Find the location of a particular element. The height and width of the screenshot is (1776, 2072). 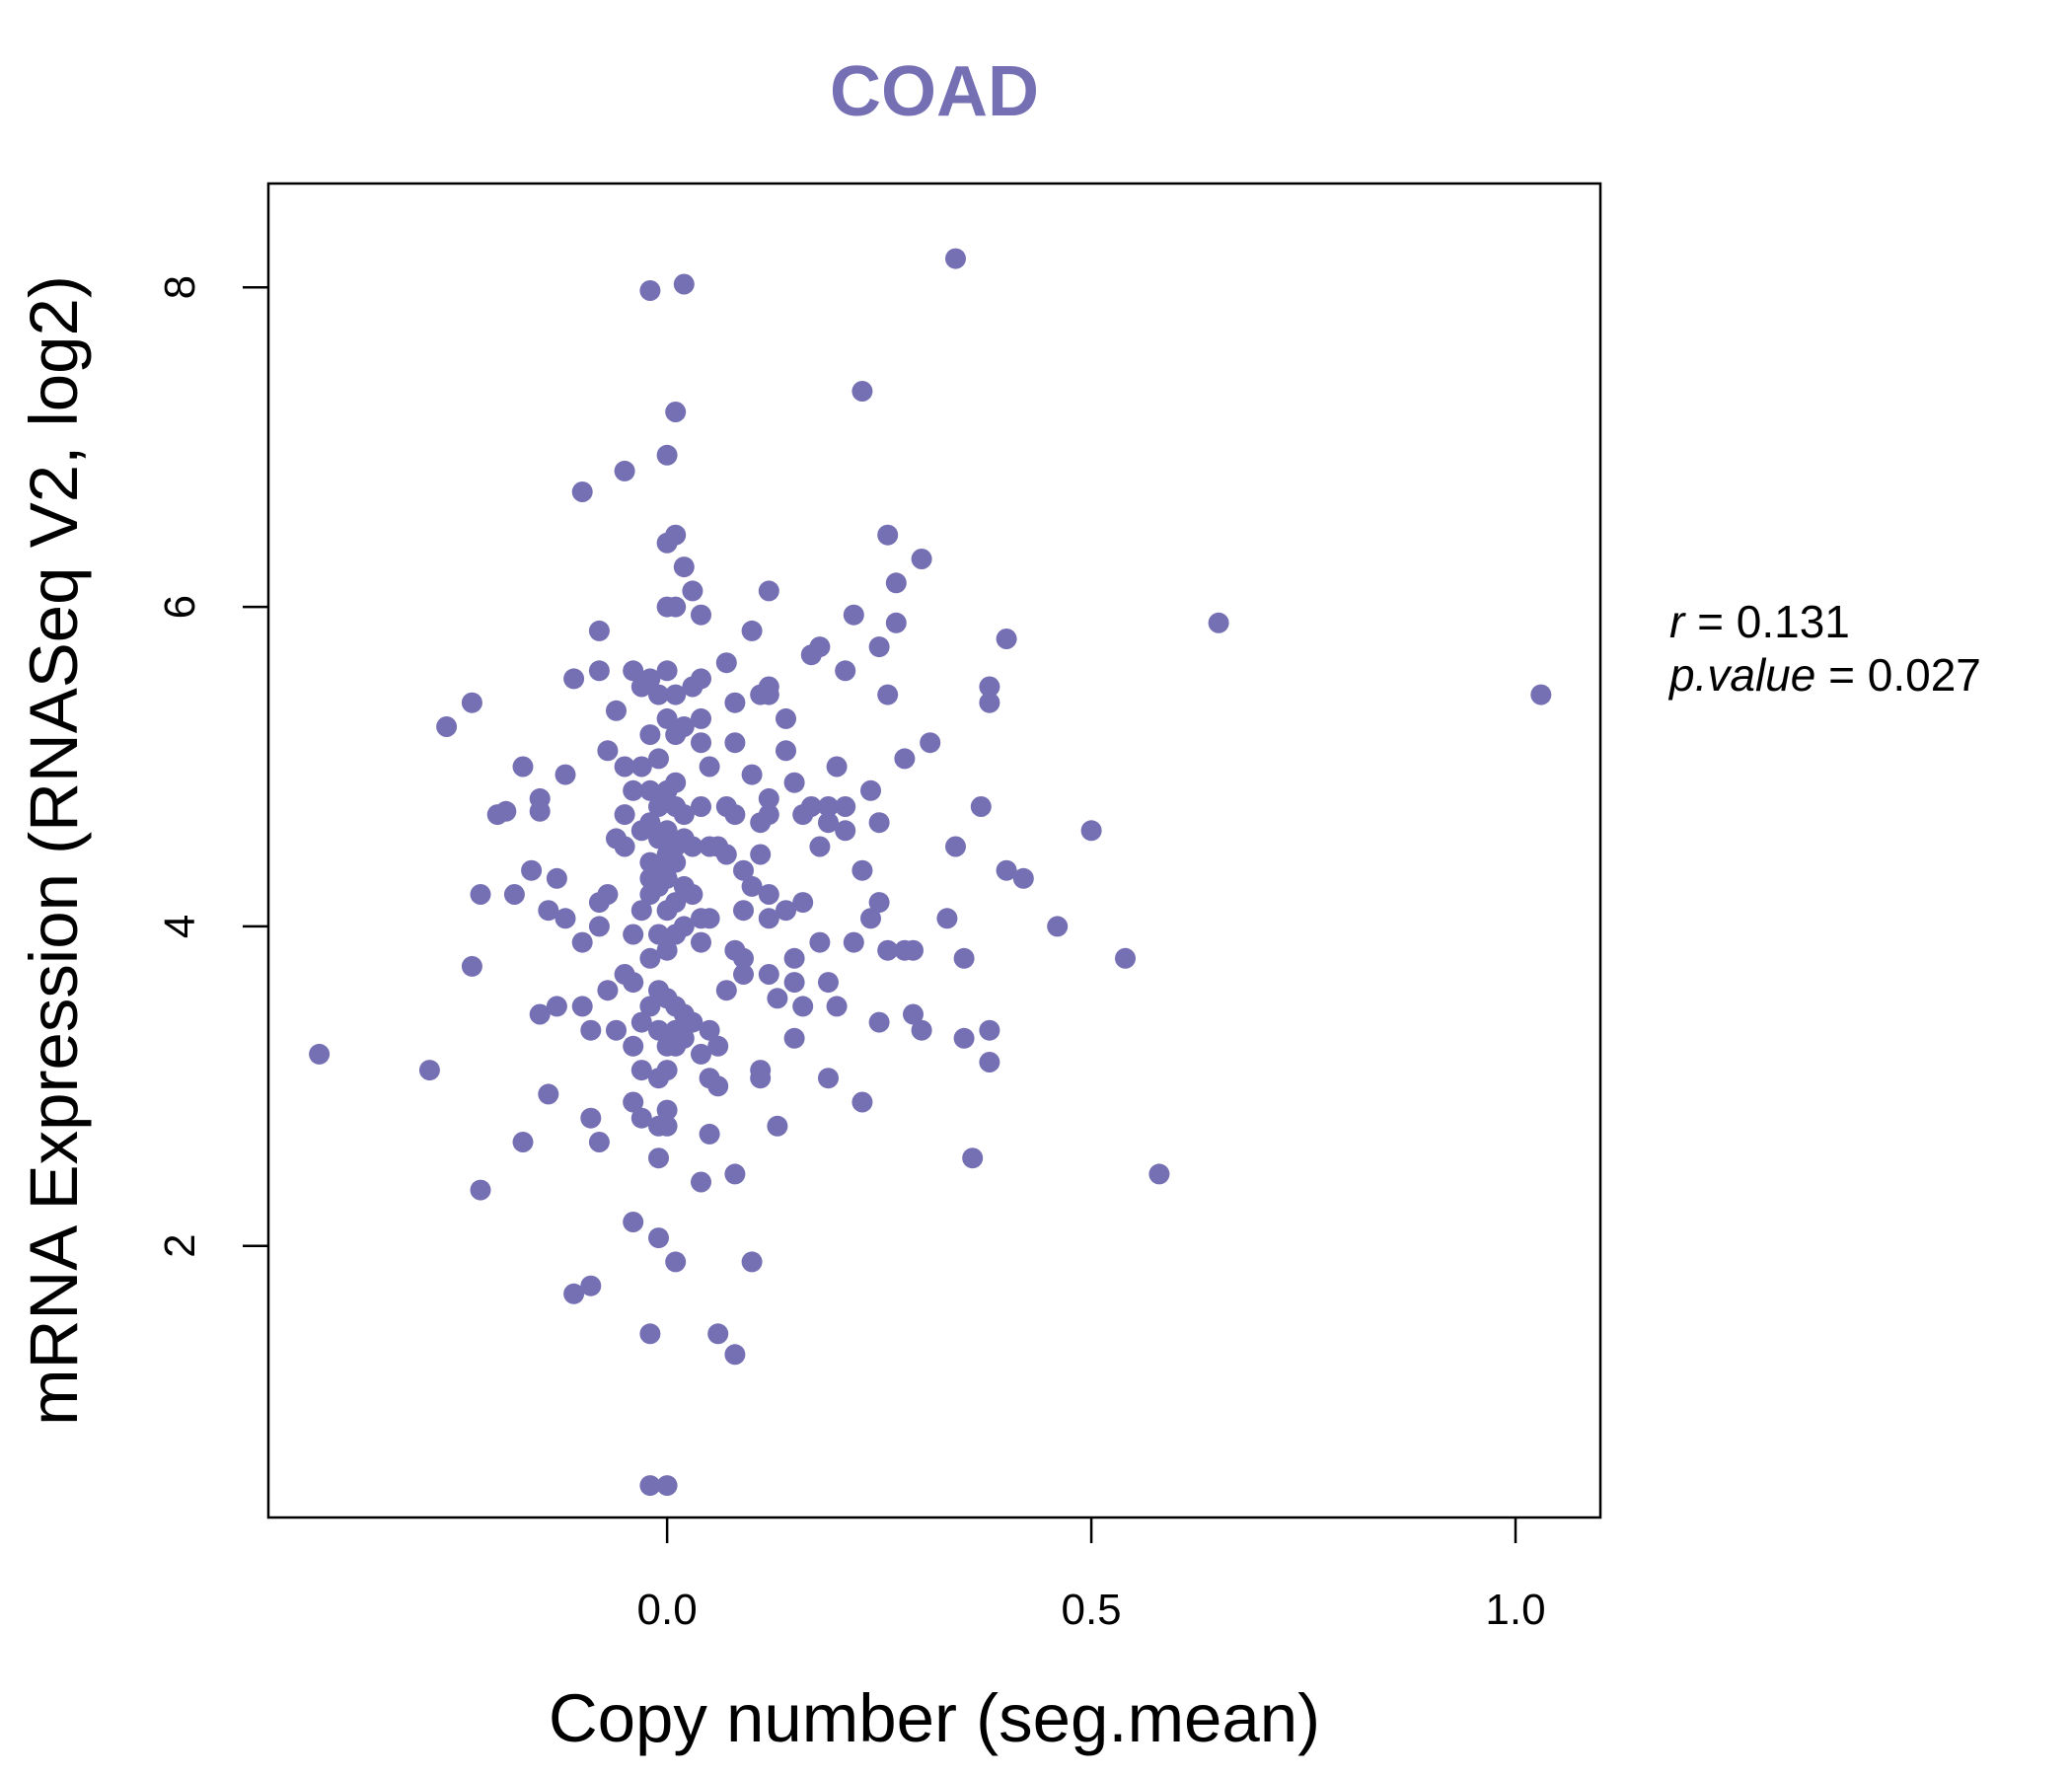

r-statistic: r = 0.131 is located at coordinates (1759, 621).